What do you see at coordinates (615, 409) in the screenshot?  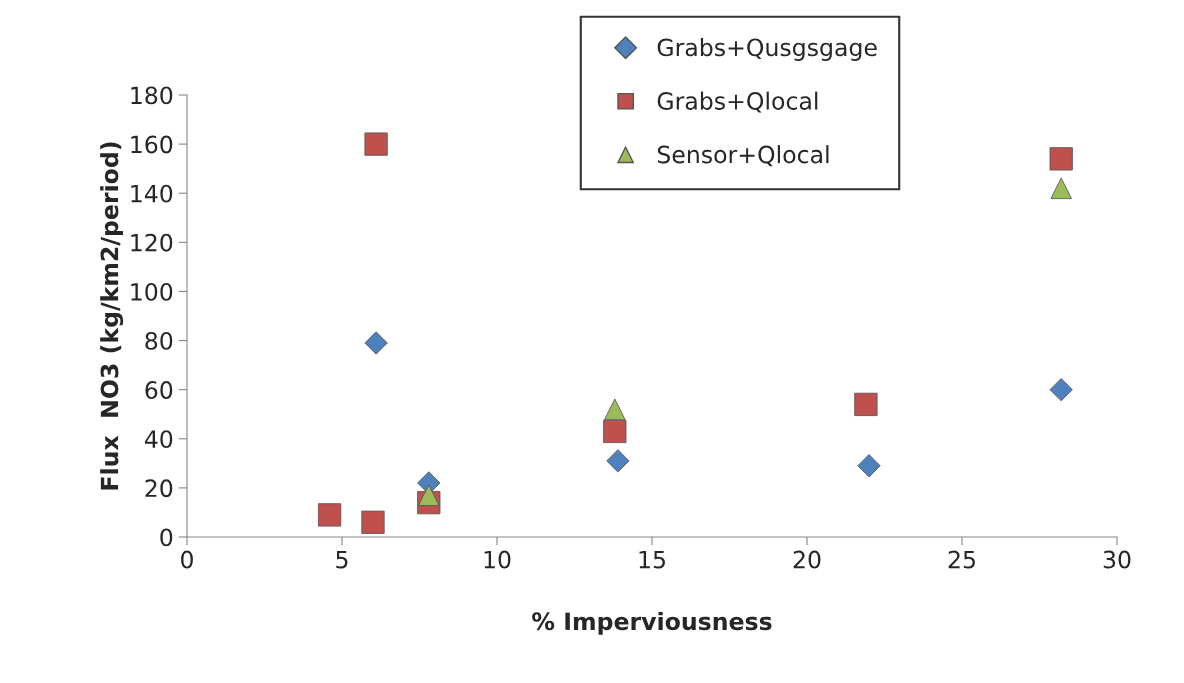 I see `point` at bounding box center [615, 409].